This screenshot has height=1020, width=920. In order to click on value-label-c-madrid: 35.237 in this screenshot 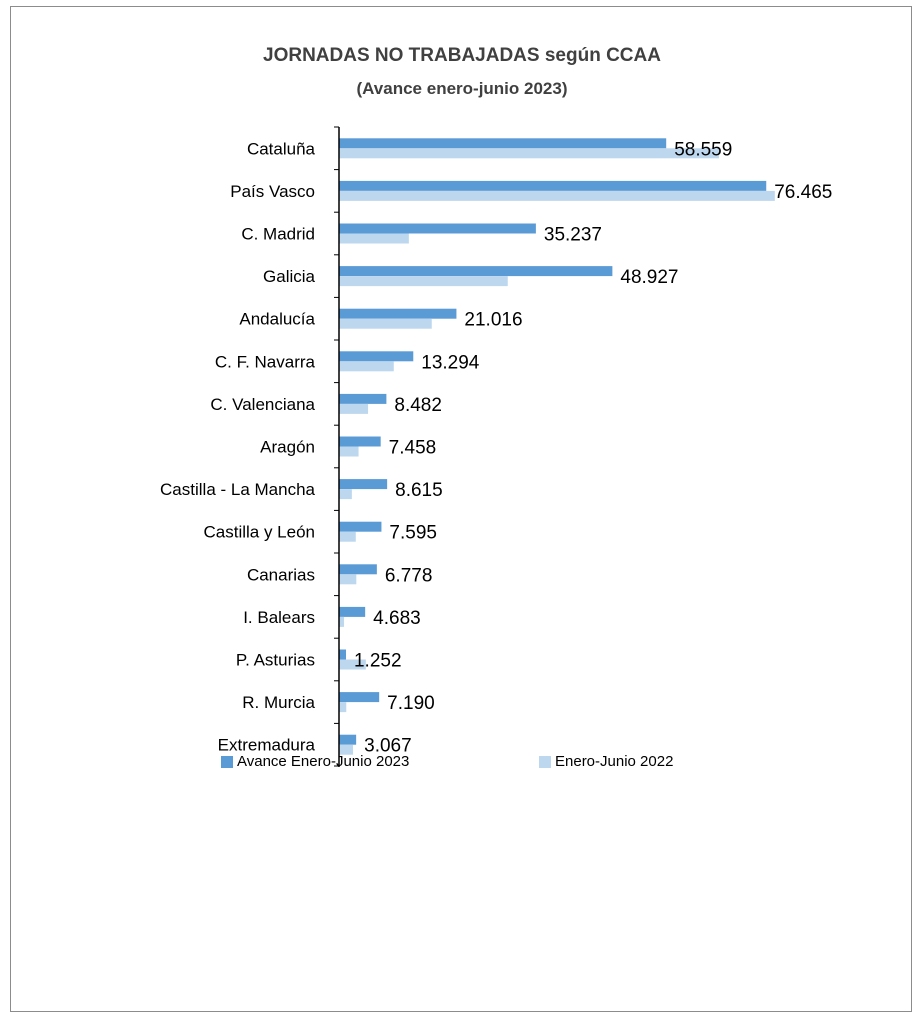, I will do `click(573, 235)`.